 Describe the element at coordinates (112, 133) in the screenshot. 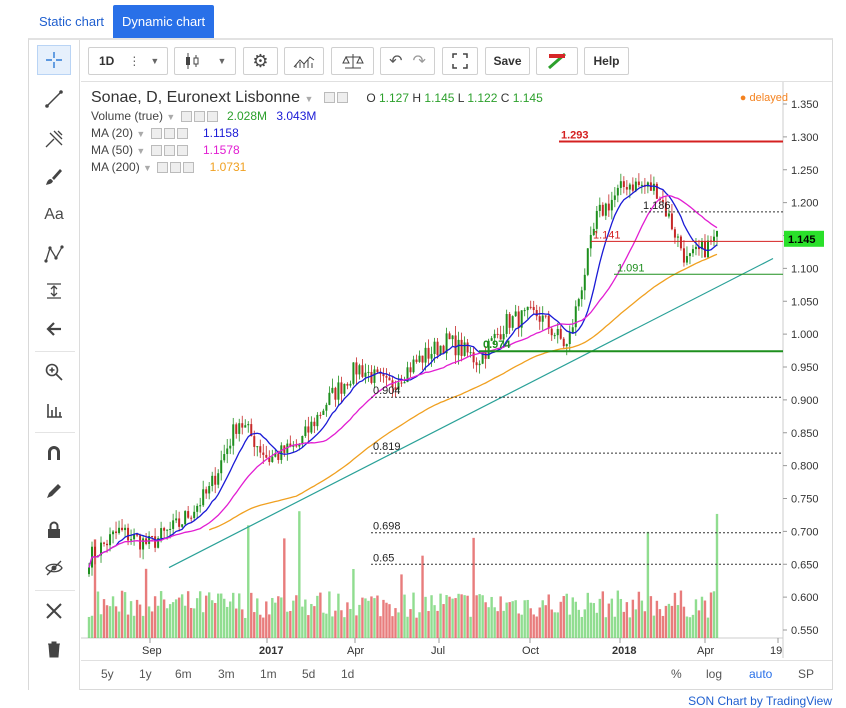

I see `ma20-label: MA (20)` at that location.